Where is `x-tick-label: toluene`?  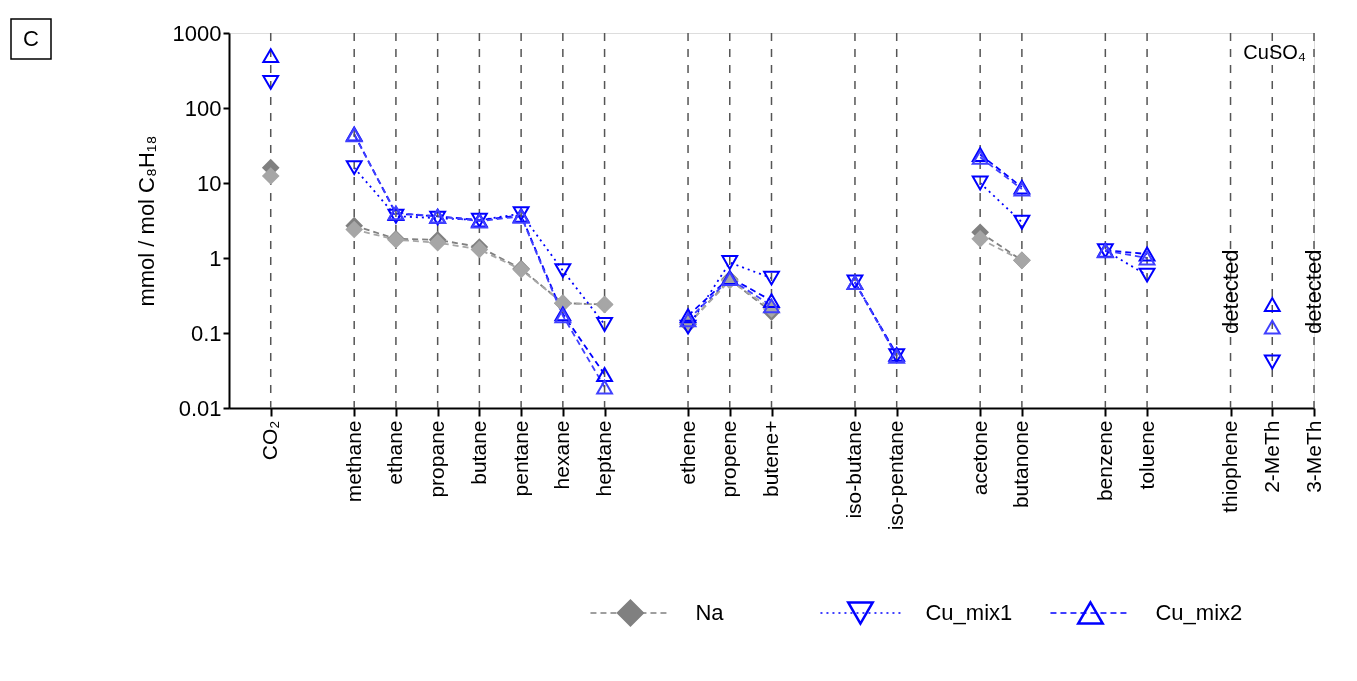
x-tick-label: toluene is located at coordinates (1146, 455).